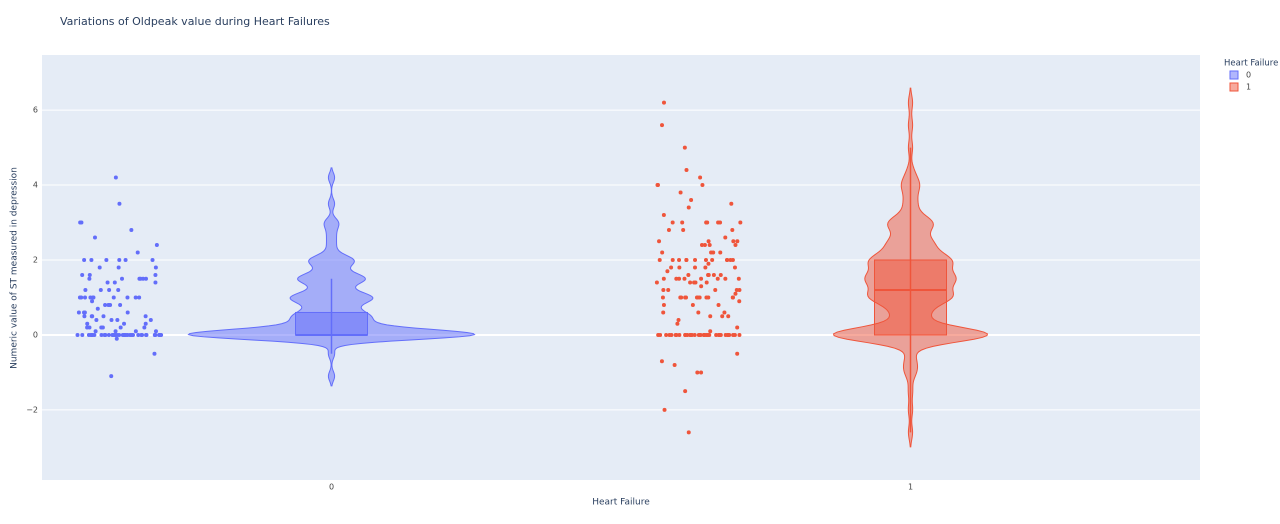 The image size is (1280, 524). What do you see at coordinates (35, 185) in the screenshot?
I see `y-tick-label: 4` at bounding box center [35, 185].